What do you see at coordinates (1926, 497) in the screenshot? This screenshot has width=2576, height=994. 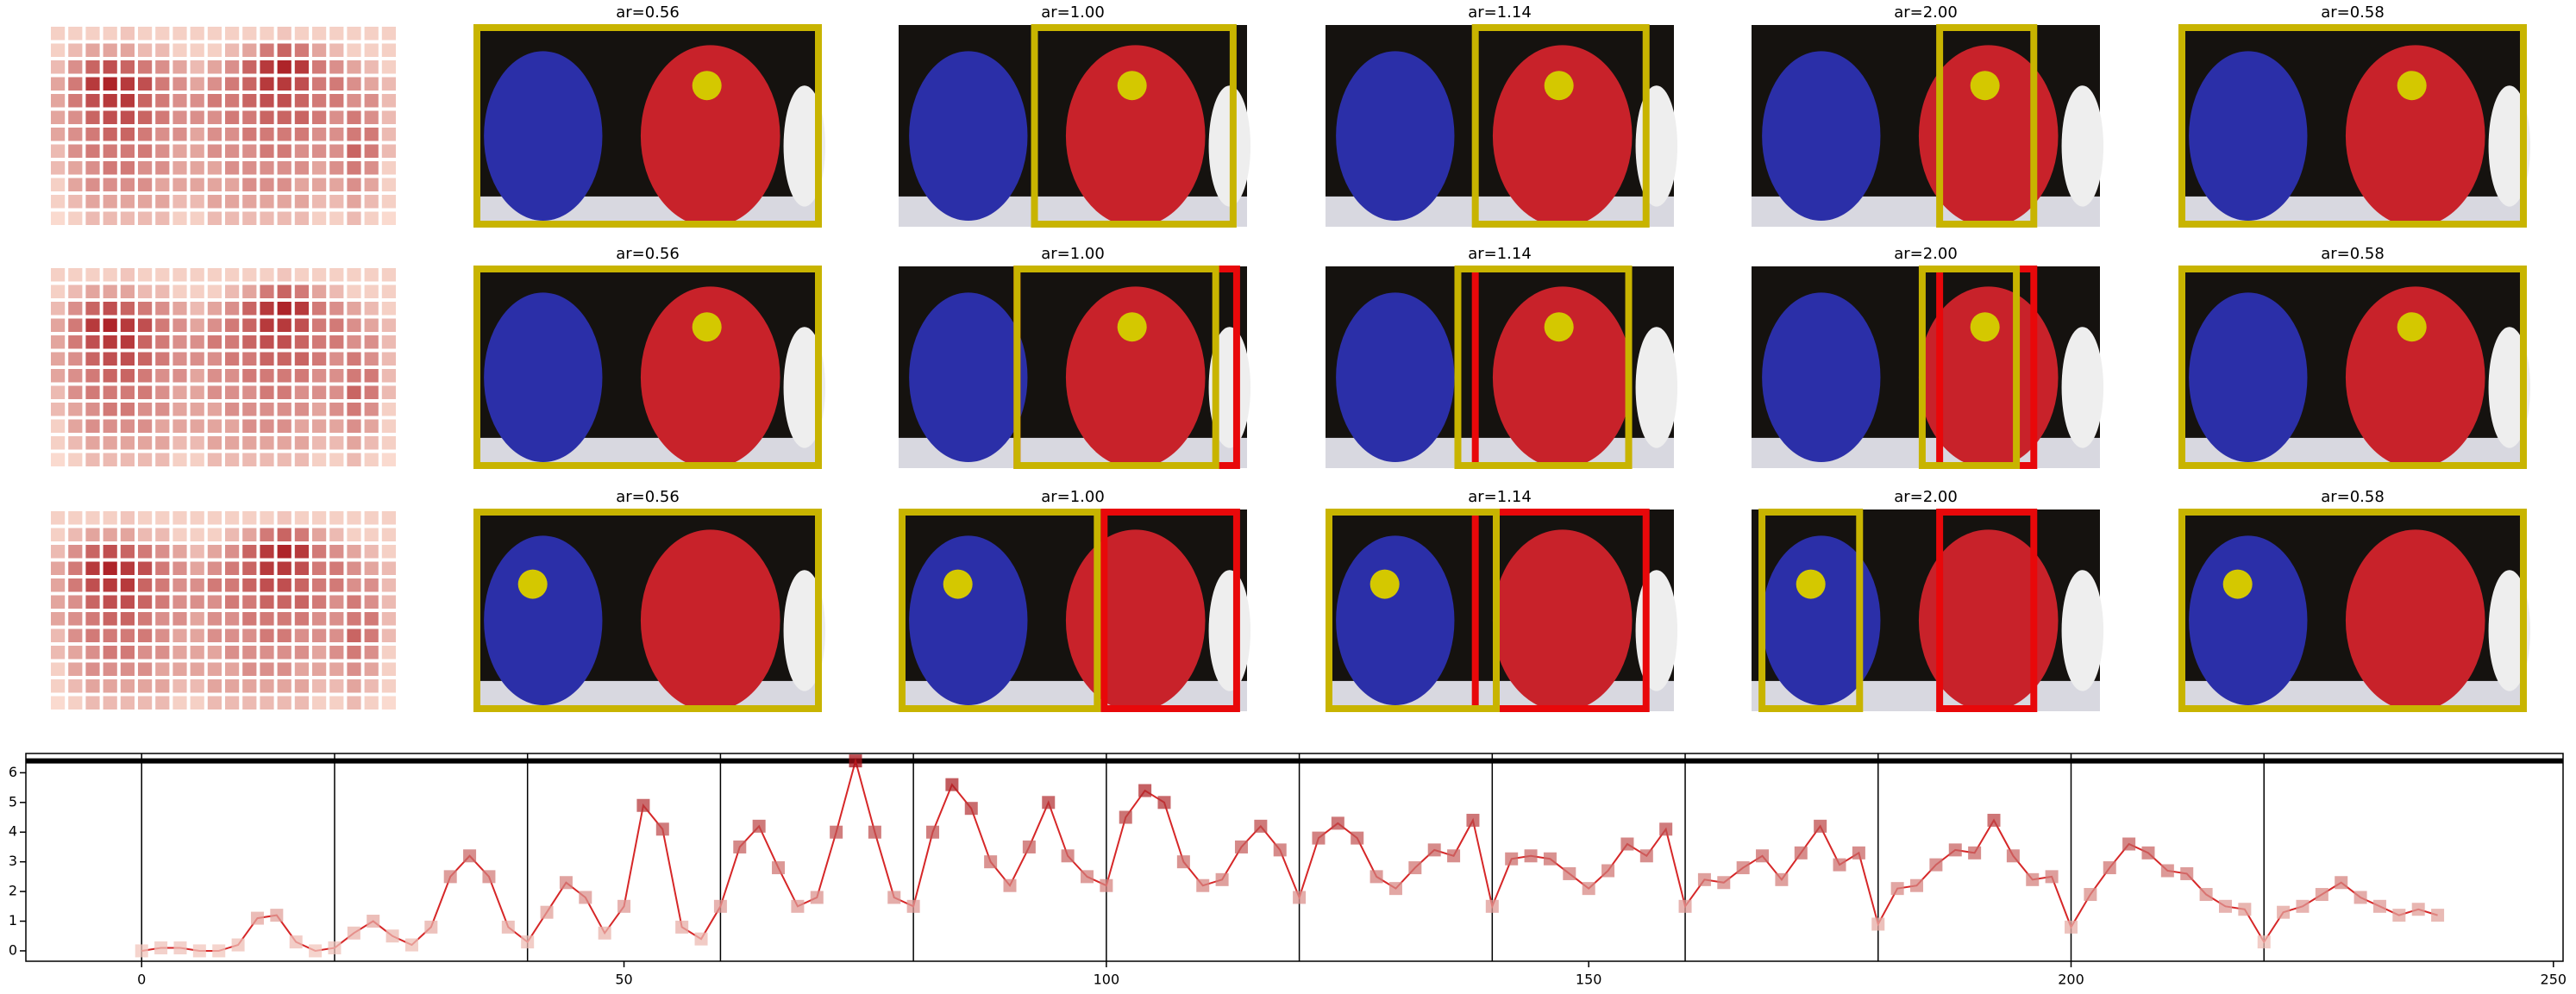 I see `panel-title: ar=2.00` at bounding box center [1926, 497].